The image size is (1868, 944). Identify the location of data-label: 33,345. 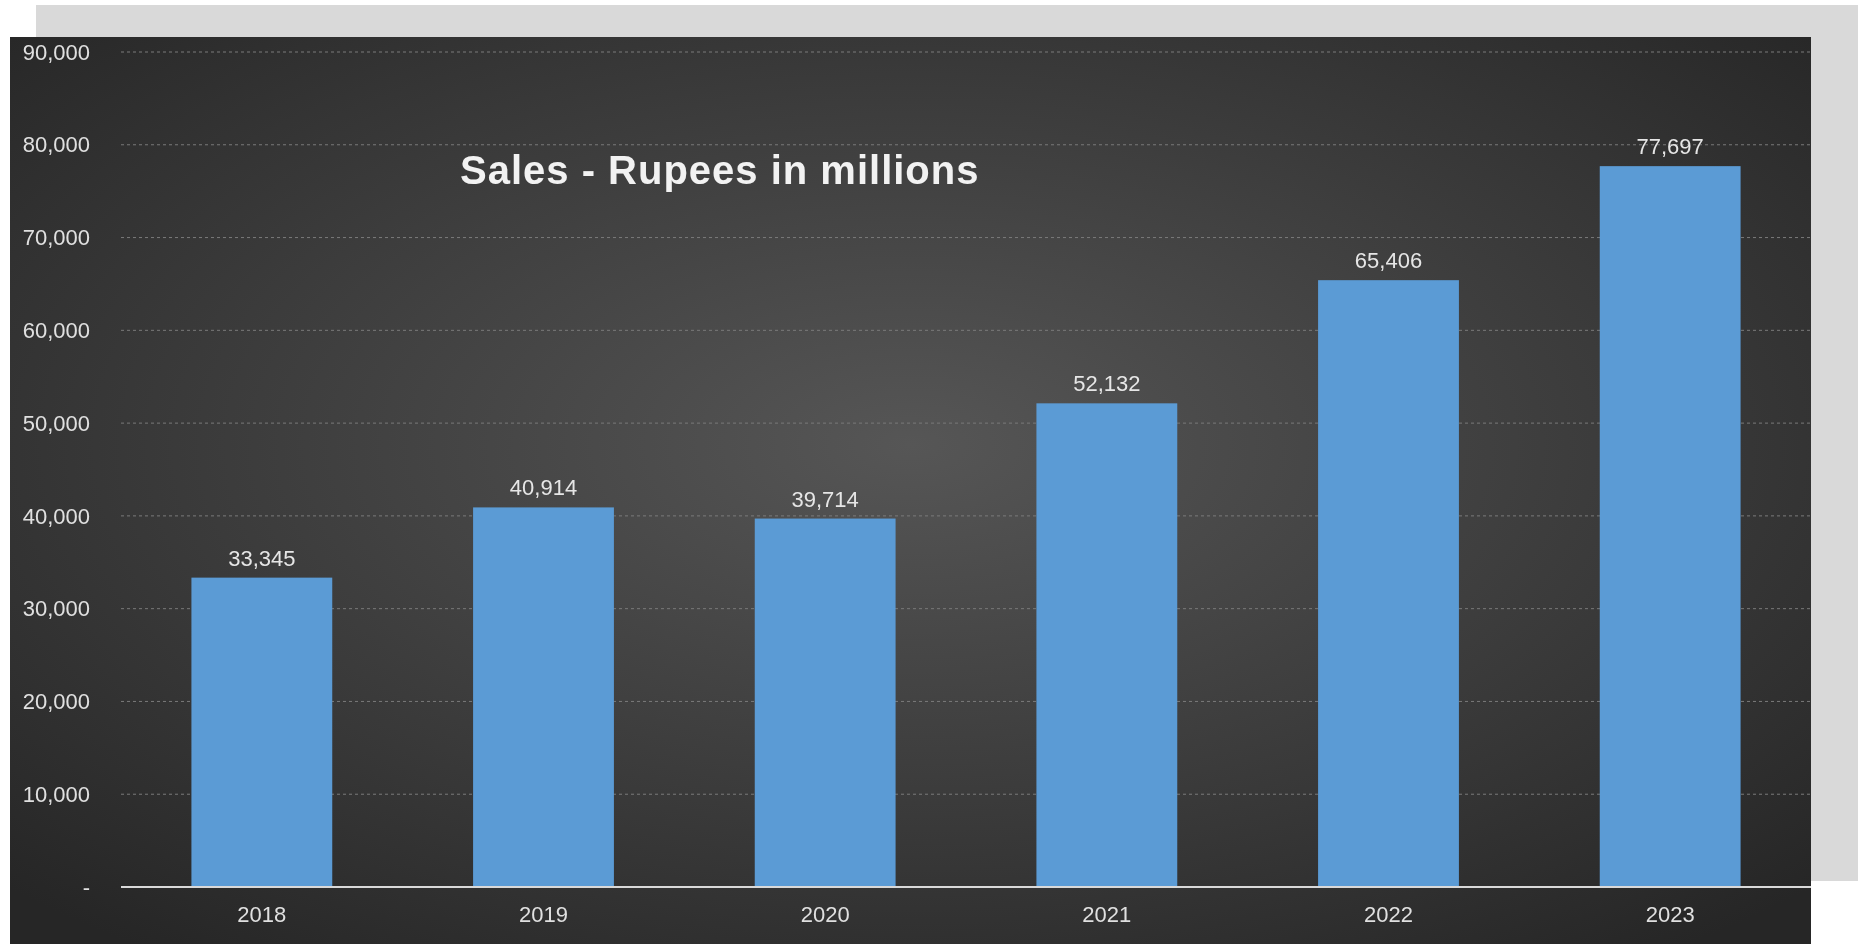
(262, 558).